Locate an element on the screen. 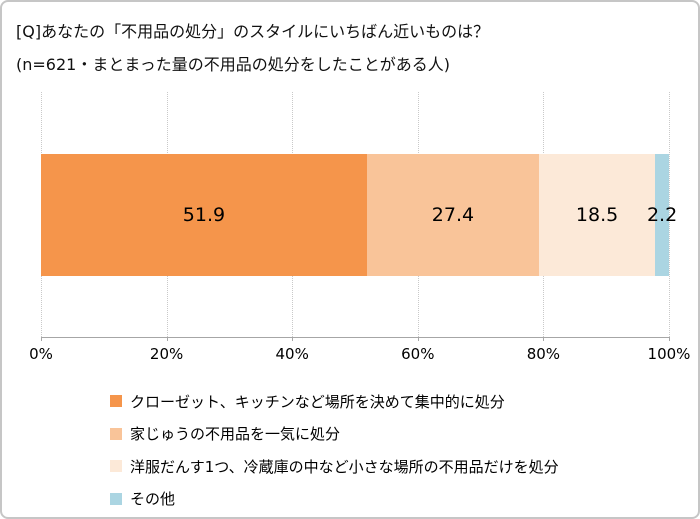  bar-segment-2: 27.4 is located at coordinates (452, 215).